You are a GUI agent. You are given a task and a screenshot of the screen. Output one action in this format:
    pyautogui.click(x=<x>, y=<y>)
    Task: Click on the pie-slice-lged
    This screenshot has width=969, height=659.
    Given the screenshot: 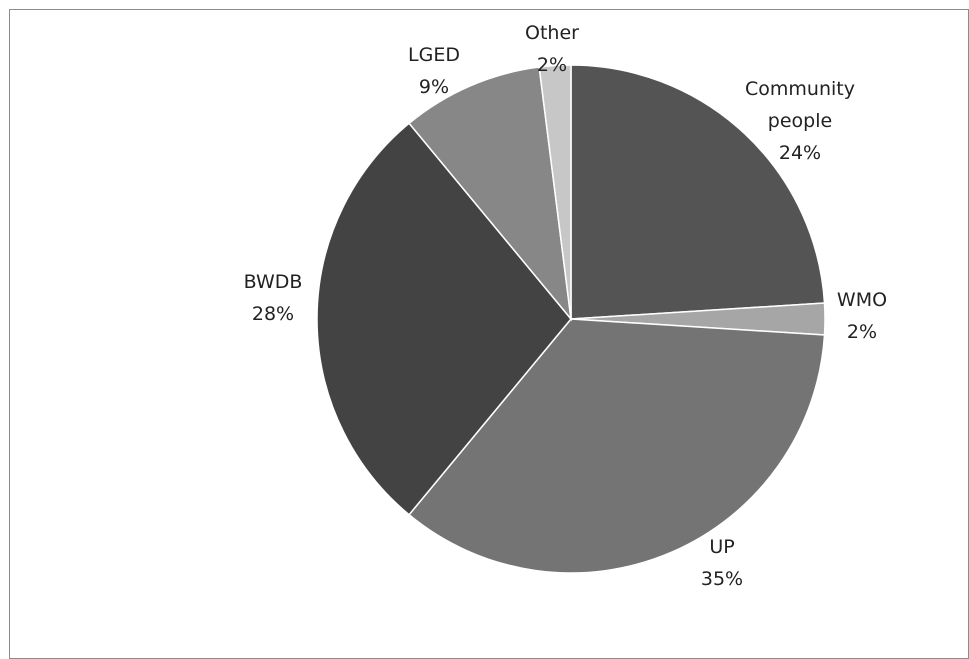 What is the action you would take?
    pyautogui.click(x=490, y=194)
    